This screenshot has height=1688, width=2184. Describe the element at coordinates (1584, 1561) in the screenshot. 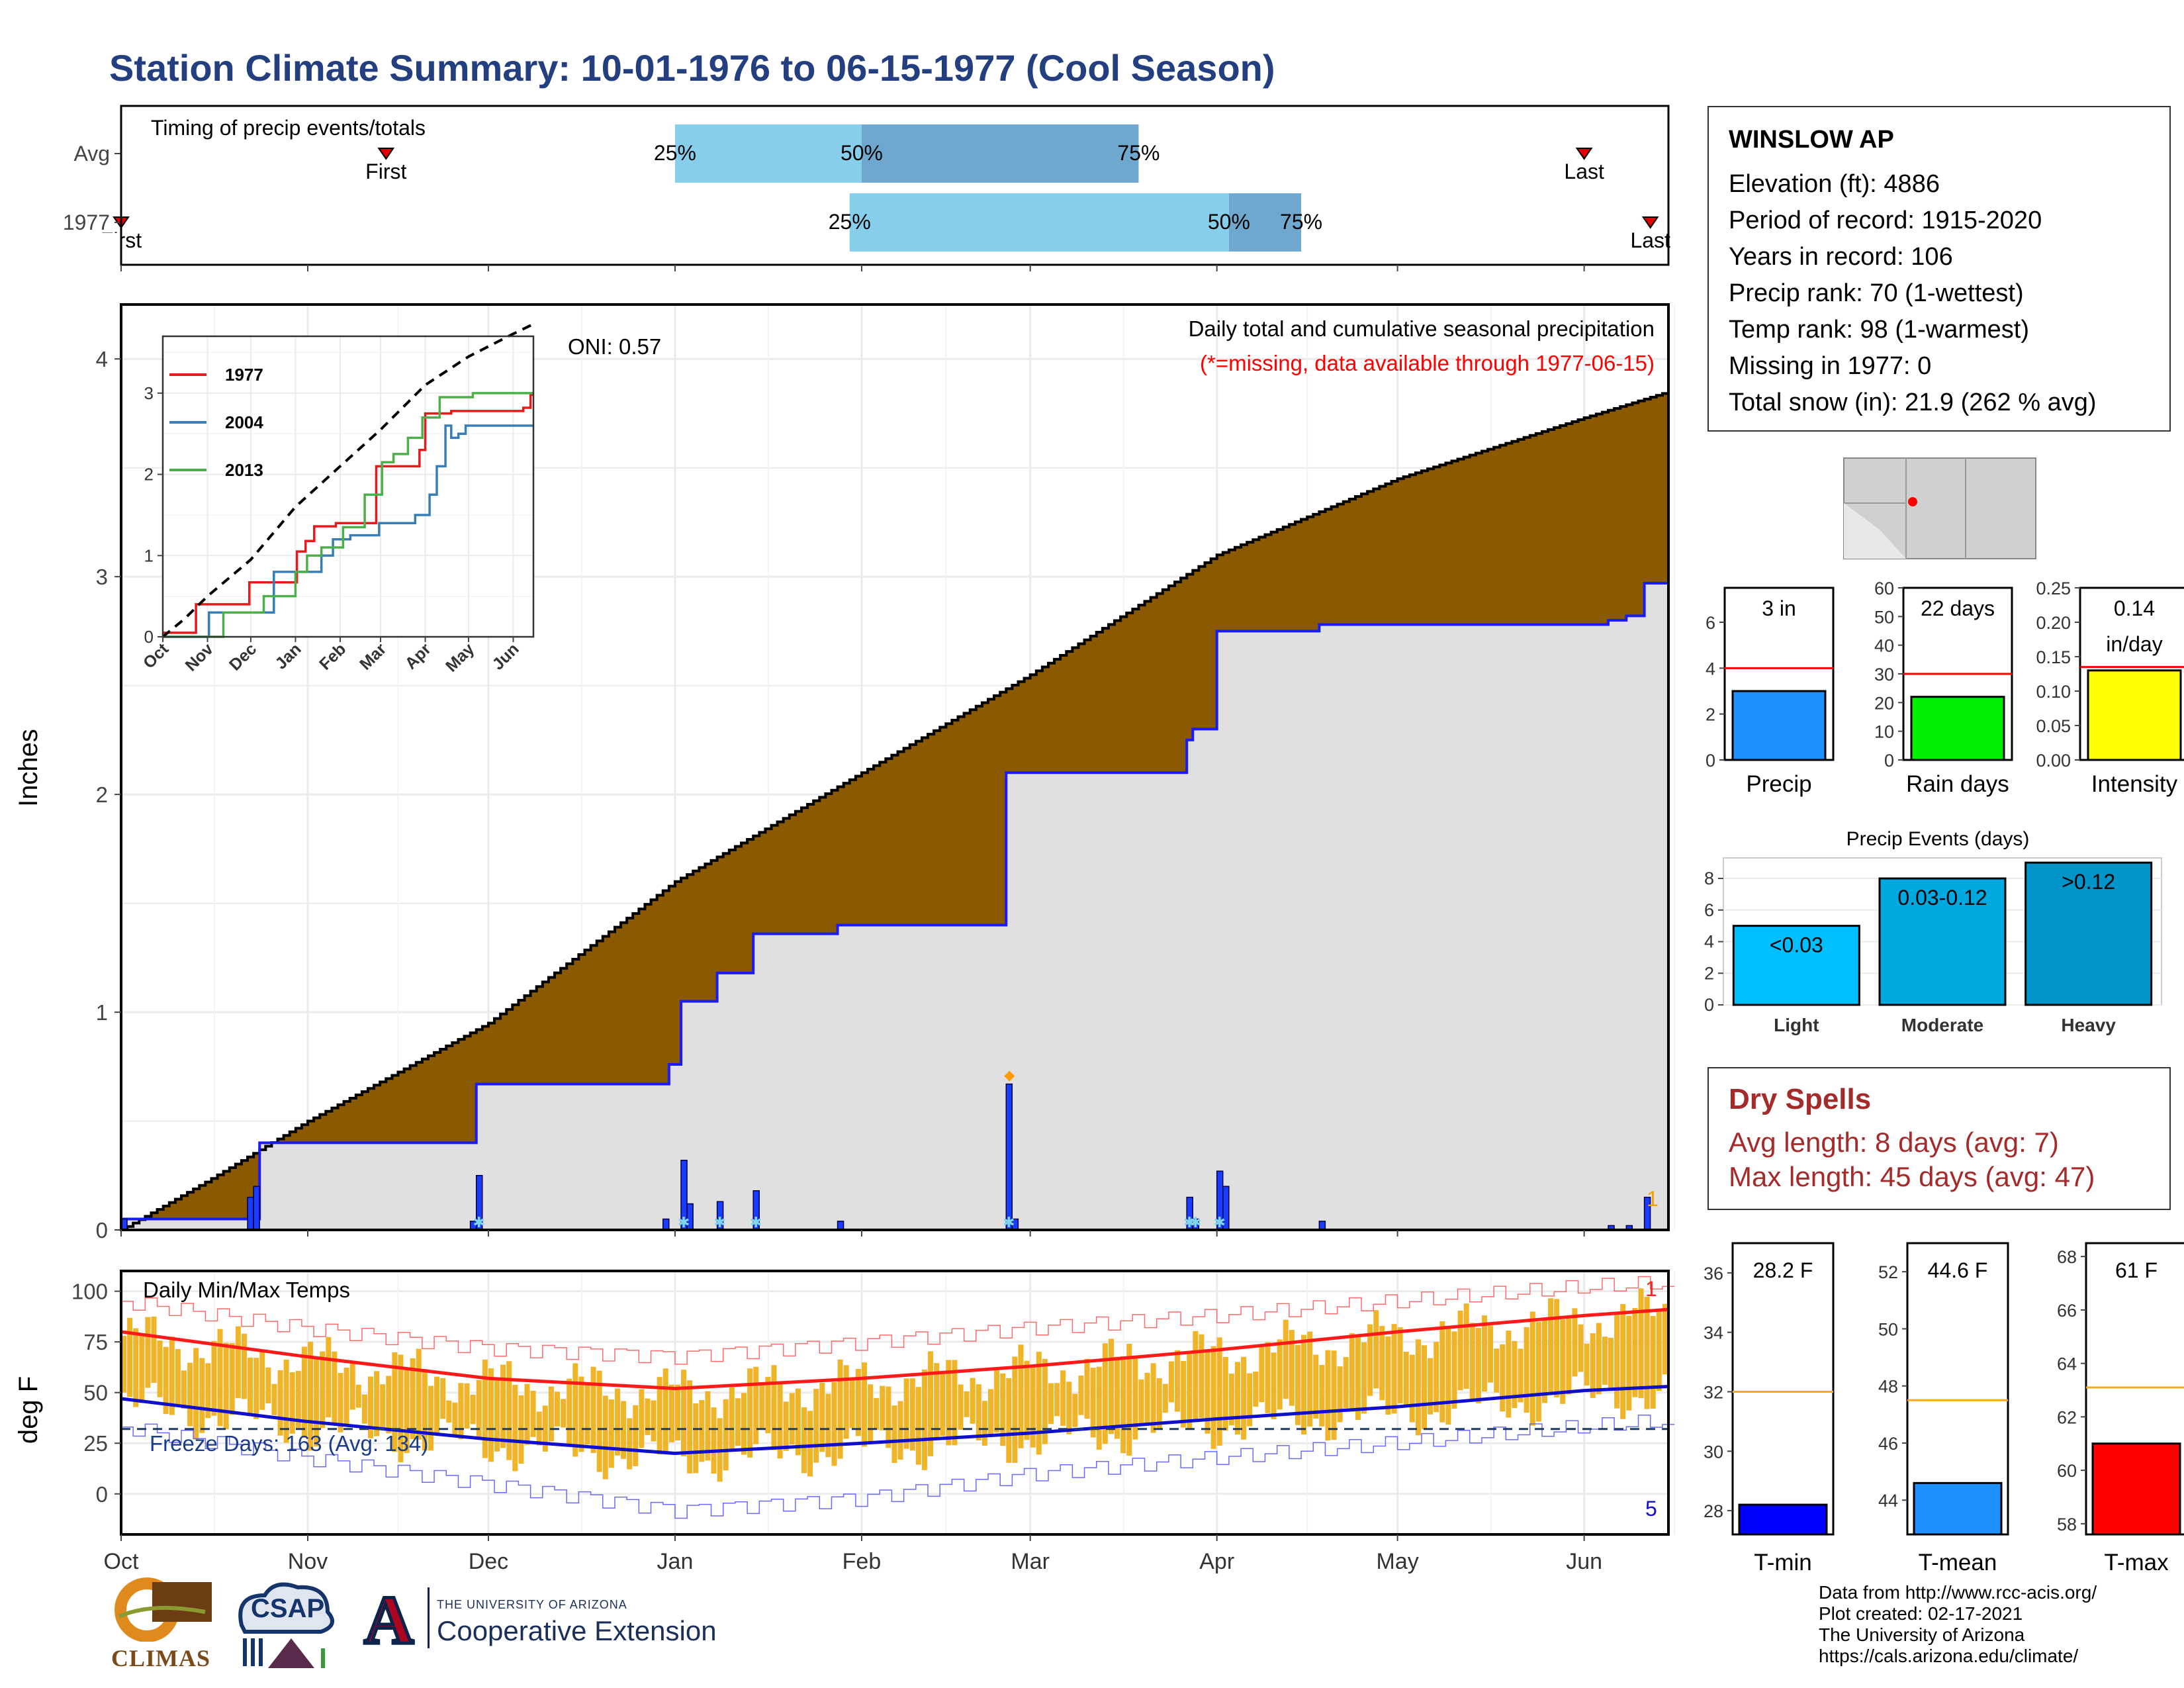

I see `temp-xtick-label: Jun` at that location.